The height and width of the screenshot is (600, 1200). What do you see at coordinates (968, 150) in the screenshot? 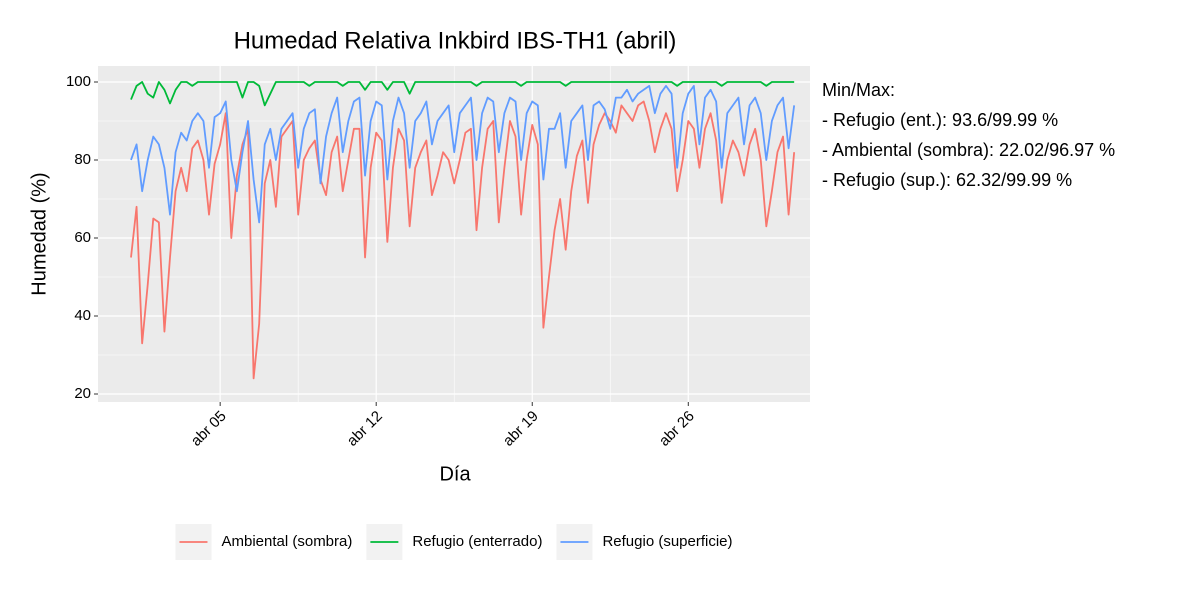
I see `annotation-line: - Ambiental (sombra): 22.02/96.97 %` at bounding box center [968, 150].